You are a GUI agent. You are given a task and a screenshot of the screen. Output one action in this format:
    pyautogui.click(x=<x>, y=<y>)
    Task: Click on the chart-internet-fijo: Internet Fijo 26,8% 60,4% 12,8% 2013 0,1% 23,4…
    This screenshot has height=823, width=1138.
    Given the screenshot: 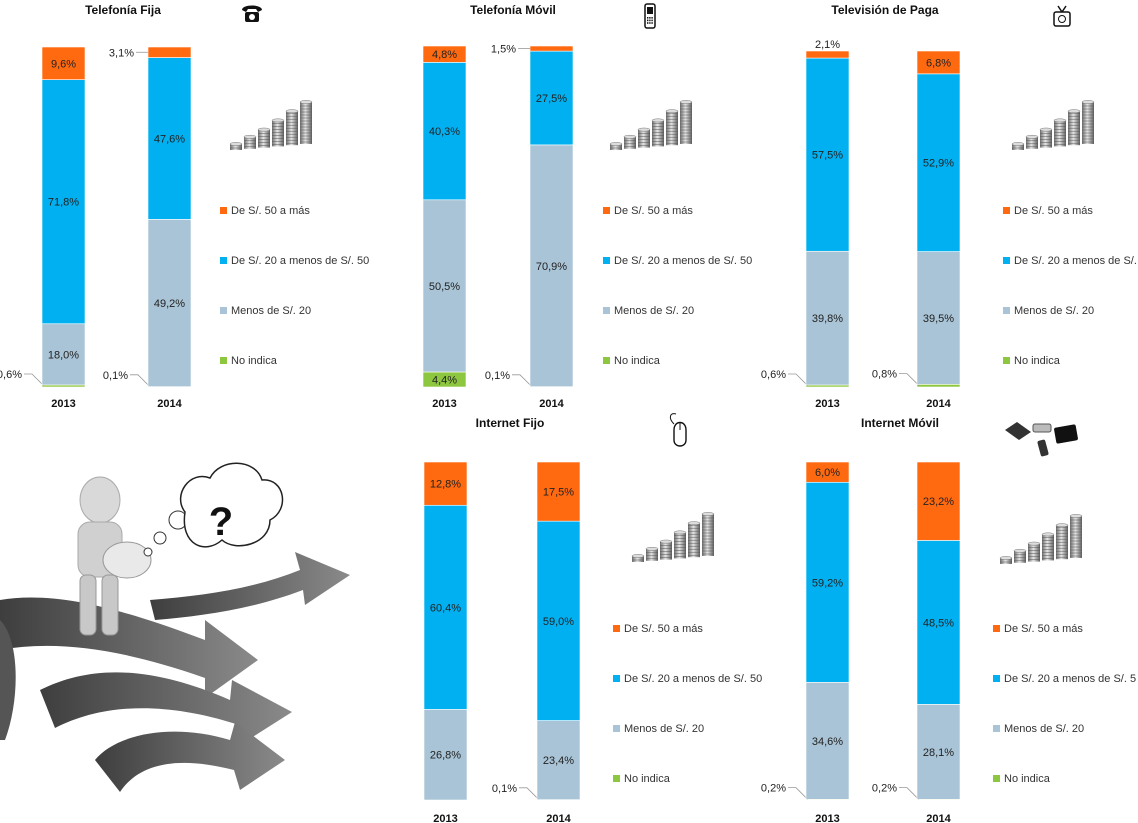 What is the action you would take?
    pyautogui.click(x=592, y=618)
    